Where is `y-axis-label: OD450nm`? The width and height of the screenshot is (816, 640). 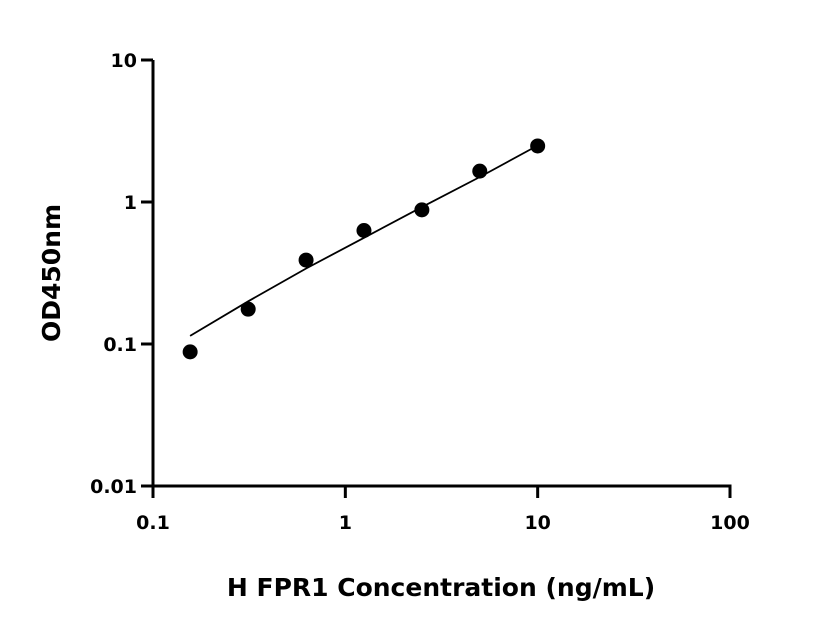 y-axis-label: OD450nm is located at coordinates (51, 273).